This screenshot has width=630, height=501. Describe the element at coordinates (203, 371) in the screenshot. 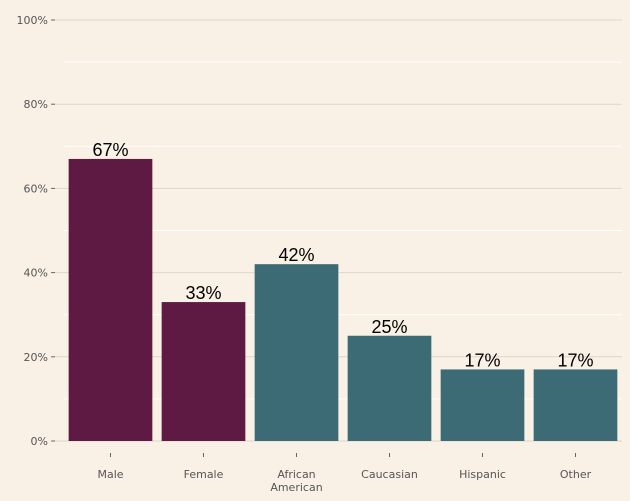

I see `bar-female` at that location.